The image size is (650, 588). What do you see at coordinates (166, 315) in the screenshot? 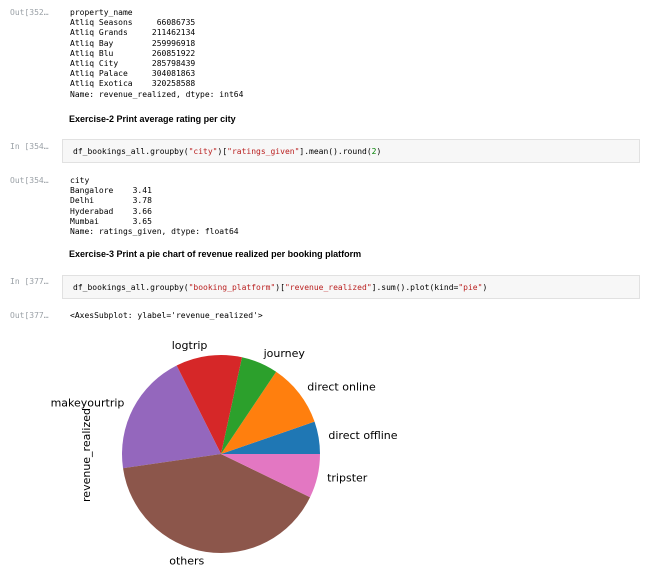
I see `output-axes-repr: <AxesSubplot: ylabel='revenue_realized'>` at bounding box center [166, 315].